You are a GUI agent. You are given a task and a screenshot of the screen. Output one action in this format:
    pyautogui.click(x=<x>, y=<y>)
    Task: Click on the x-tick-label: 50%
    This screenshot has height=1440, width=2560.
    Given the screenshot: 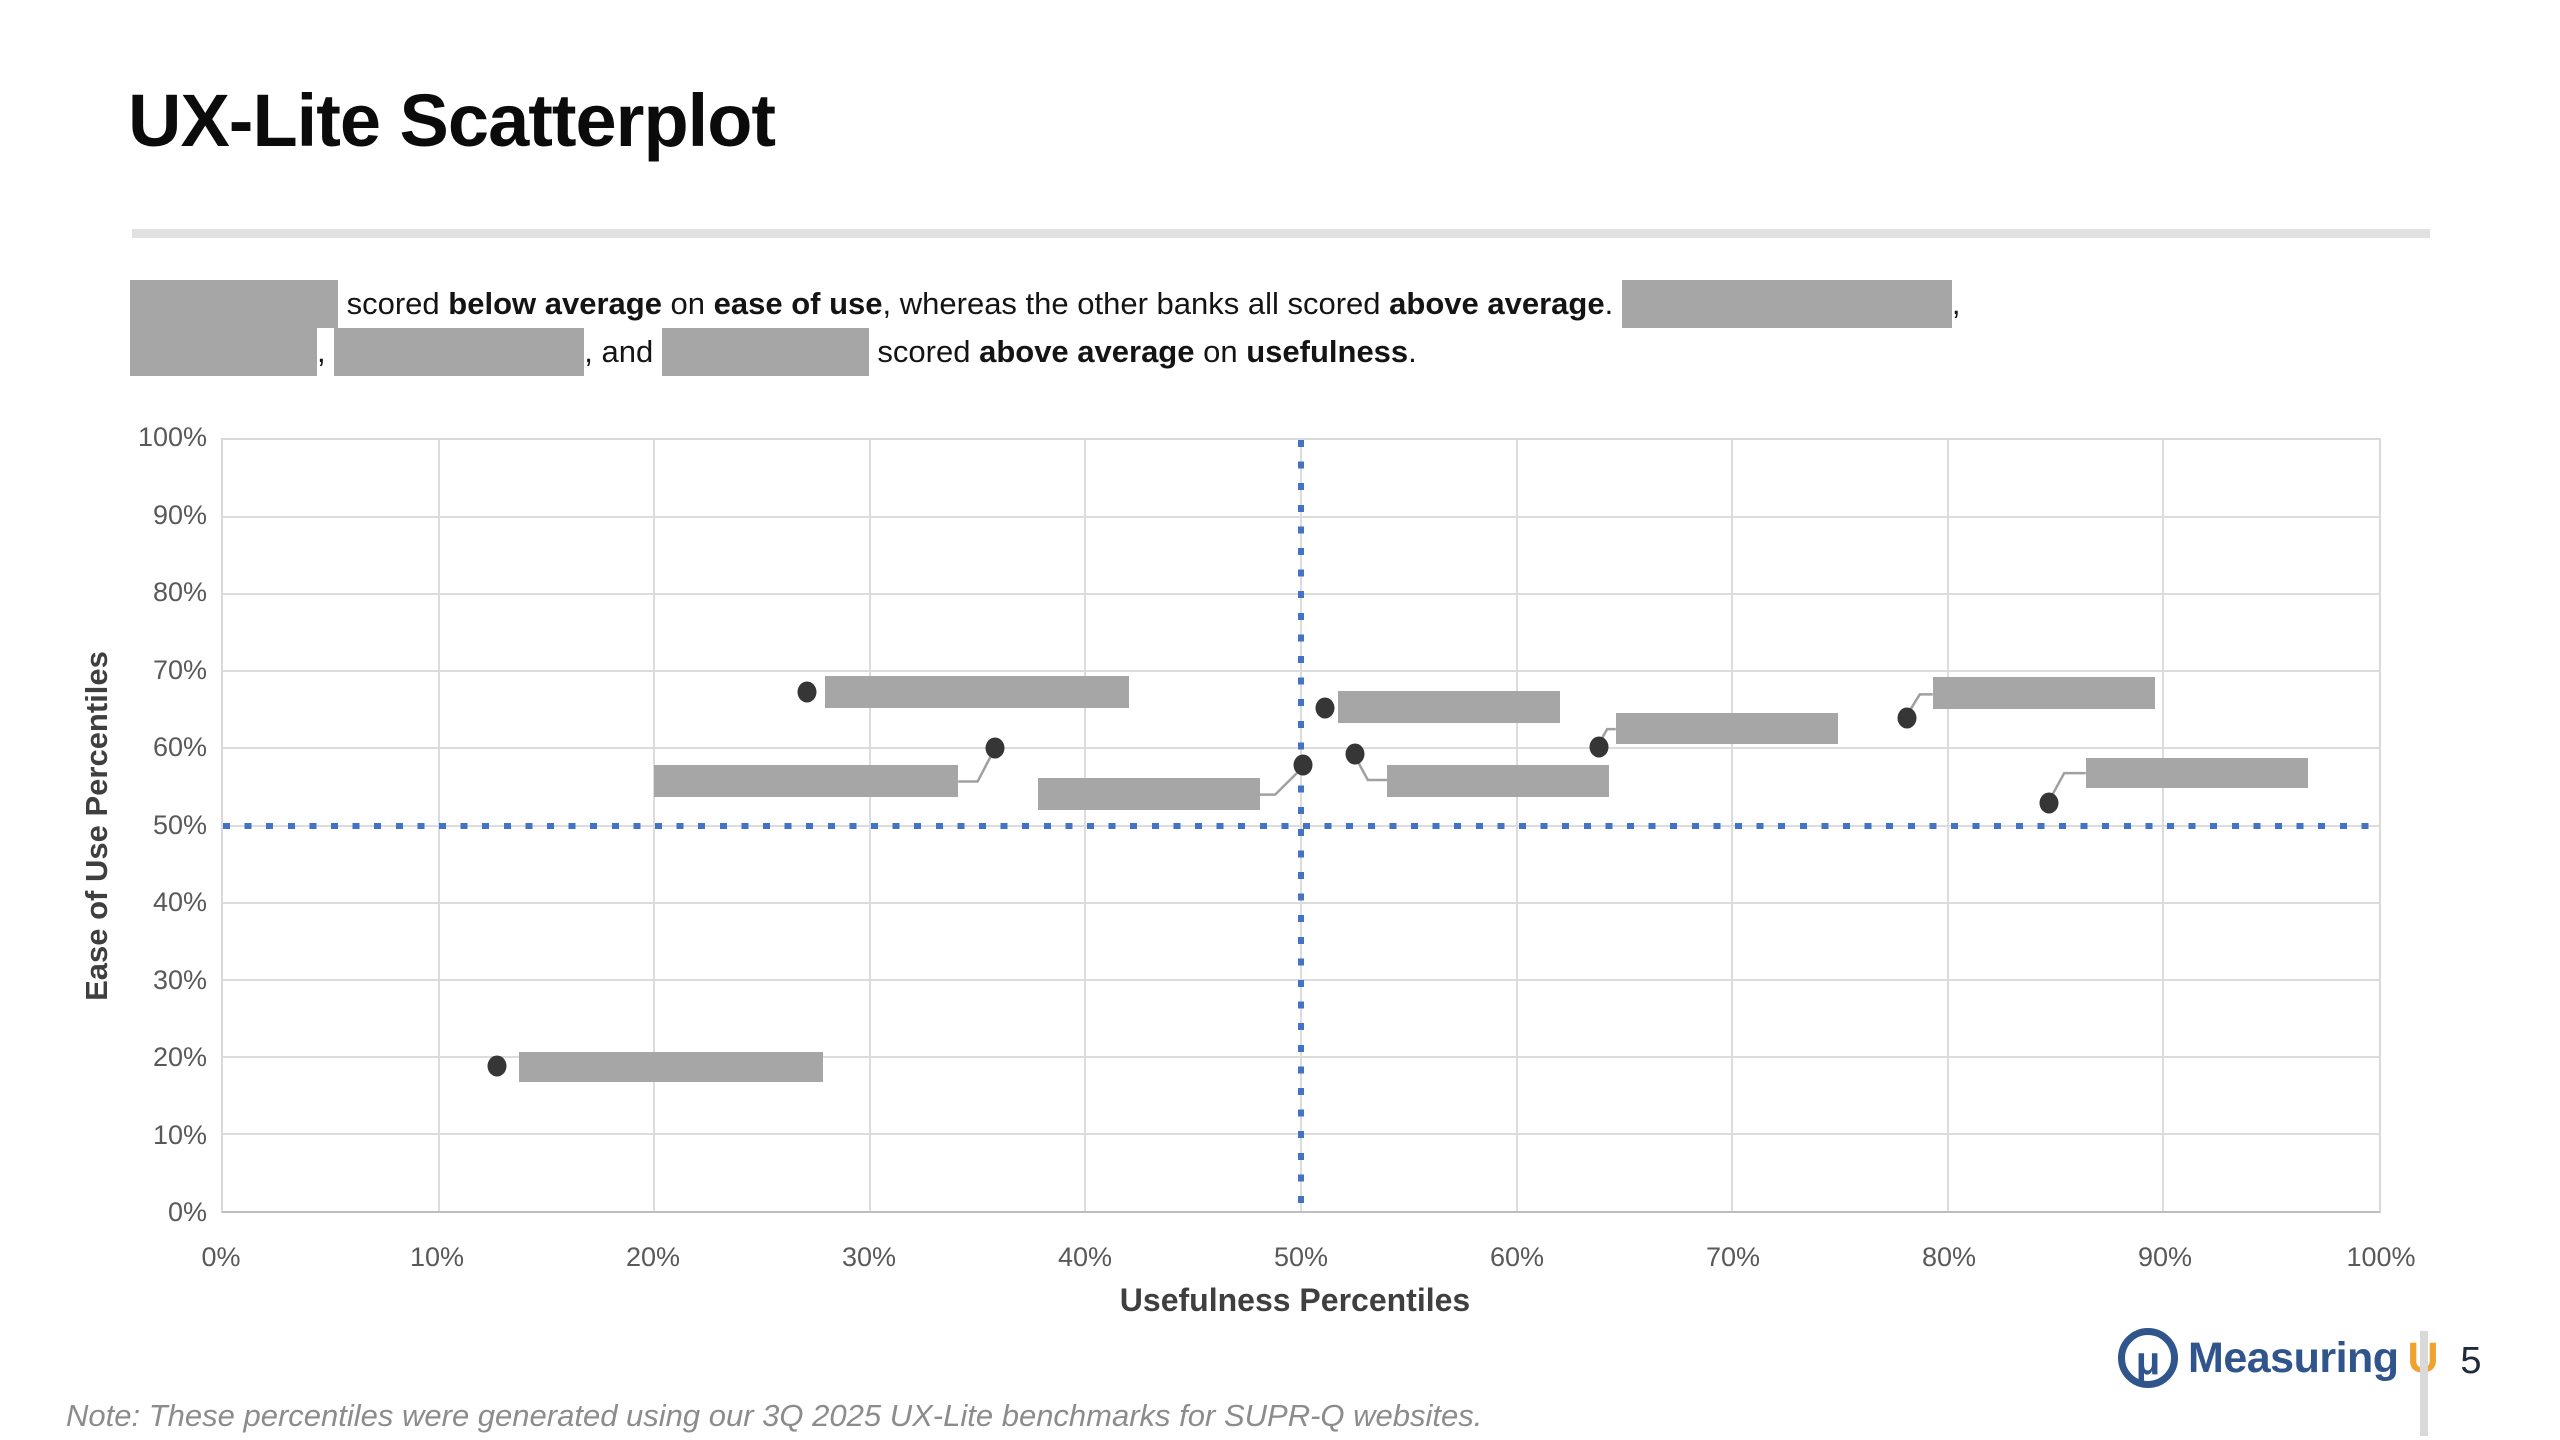 What is the action you would take?
    pyautogui.click(x=1301, y=1257)
    